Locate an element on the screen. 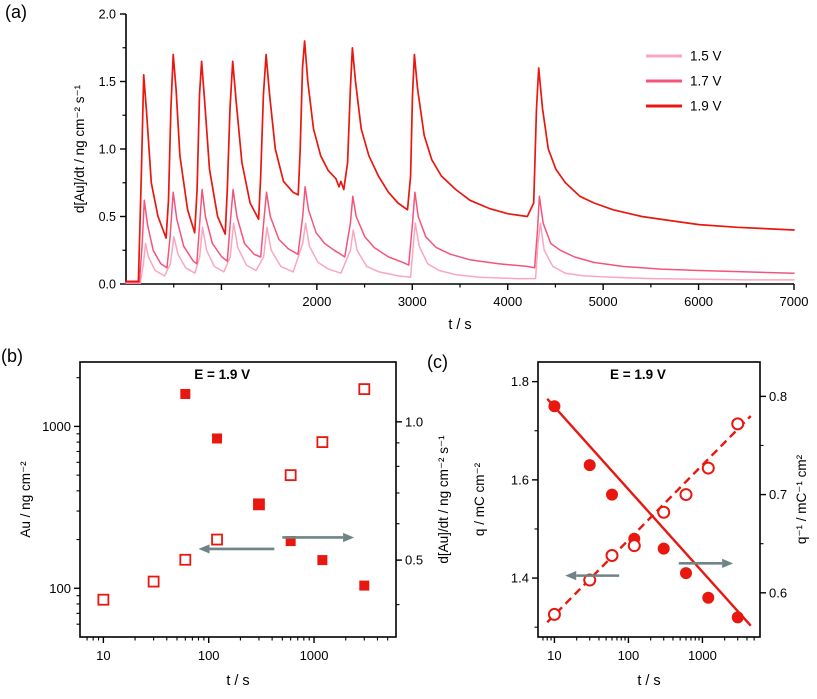  y-tick-label-left: 1.8 is located at coordinates (520, 381).